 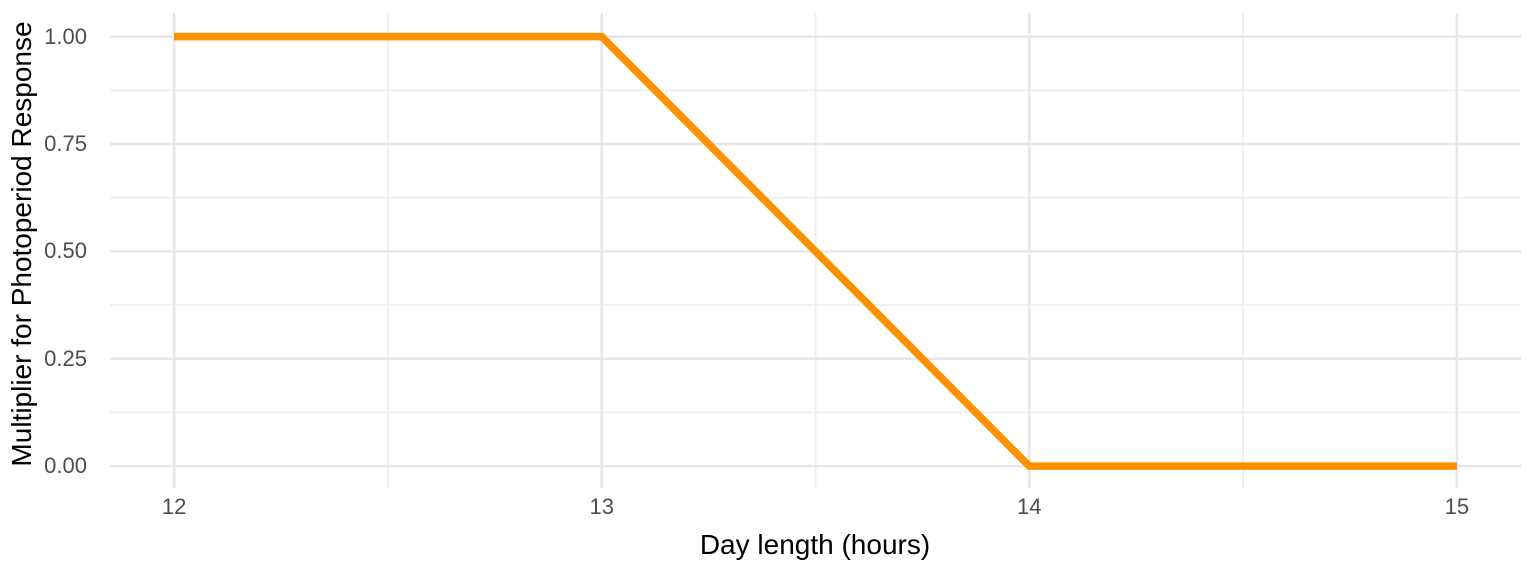 I want to click on y-axis-title: Multiplier for Photoperiod Response, so click(x=21, y=244).